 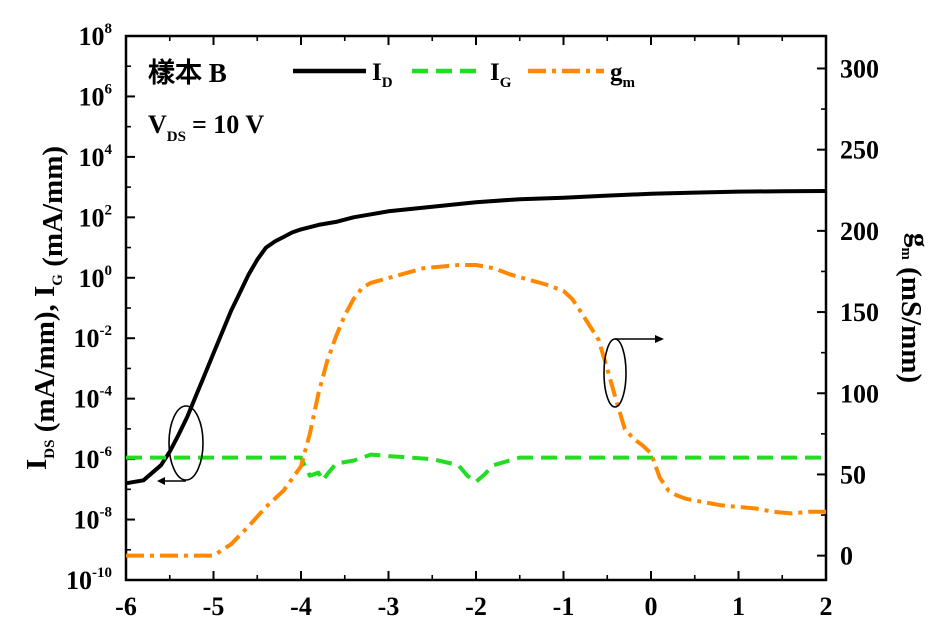 I want to click on right-y-axis: 0 50 100 150 200 250 300, so click(x=848, y=312).